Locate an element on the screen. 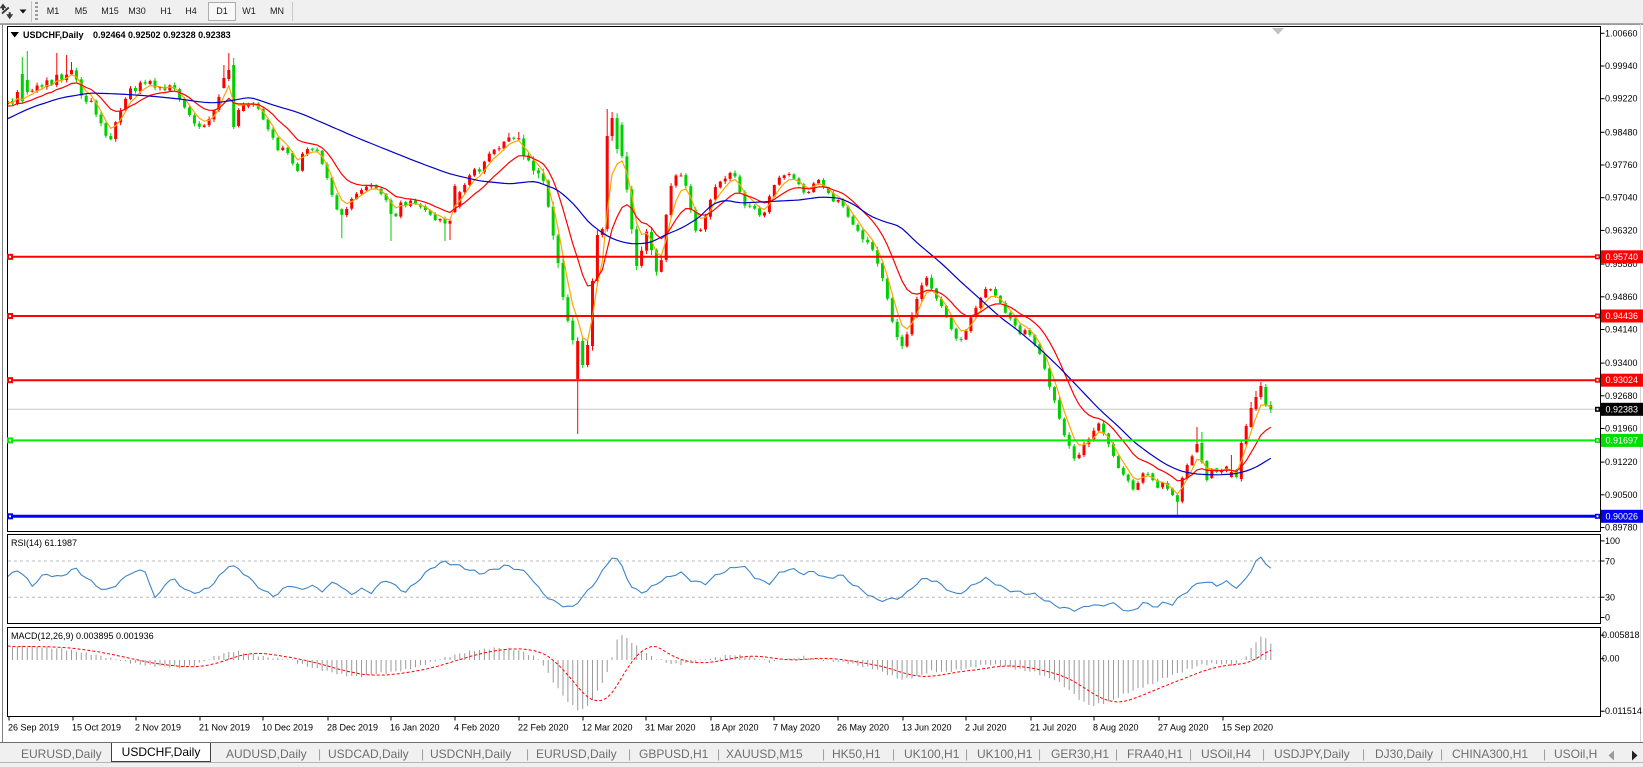  svg-text: 26 Sep 2019 is located at coordinates (33, 728).